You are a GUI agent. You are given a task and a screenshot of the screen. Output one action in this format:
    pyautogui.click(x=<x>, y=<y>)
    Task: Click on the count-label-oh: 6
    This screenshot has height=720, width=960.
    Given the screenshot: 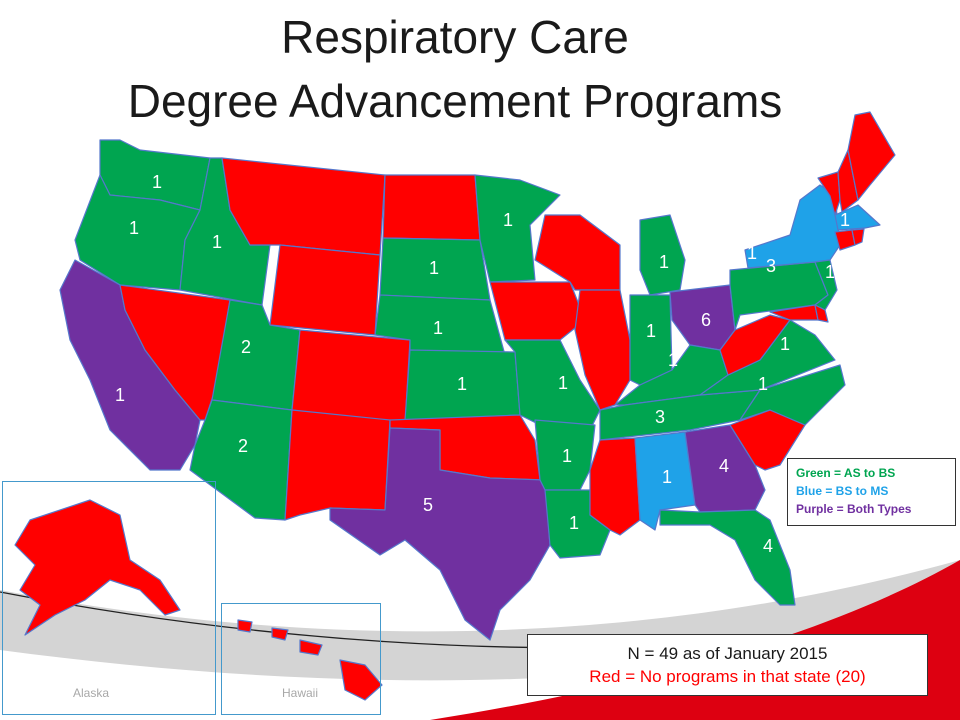 What is the action you would take?
    pyautogui.click(x=706, y=320)
    